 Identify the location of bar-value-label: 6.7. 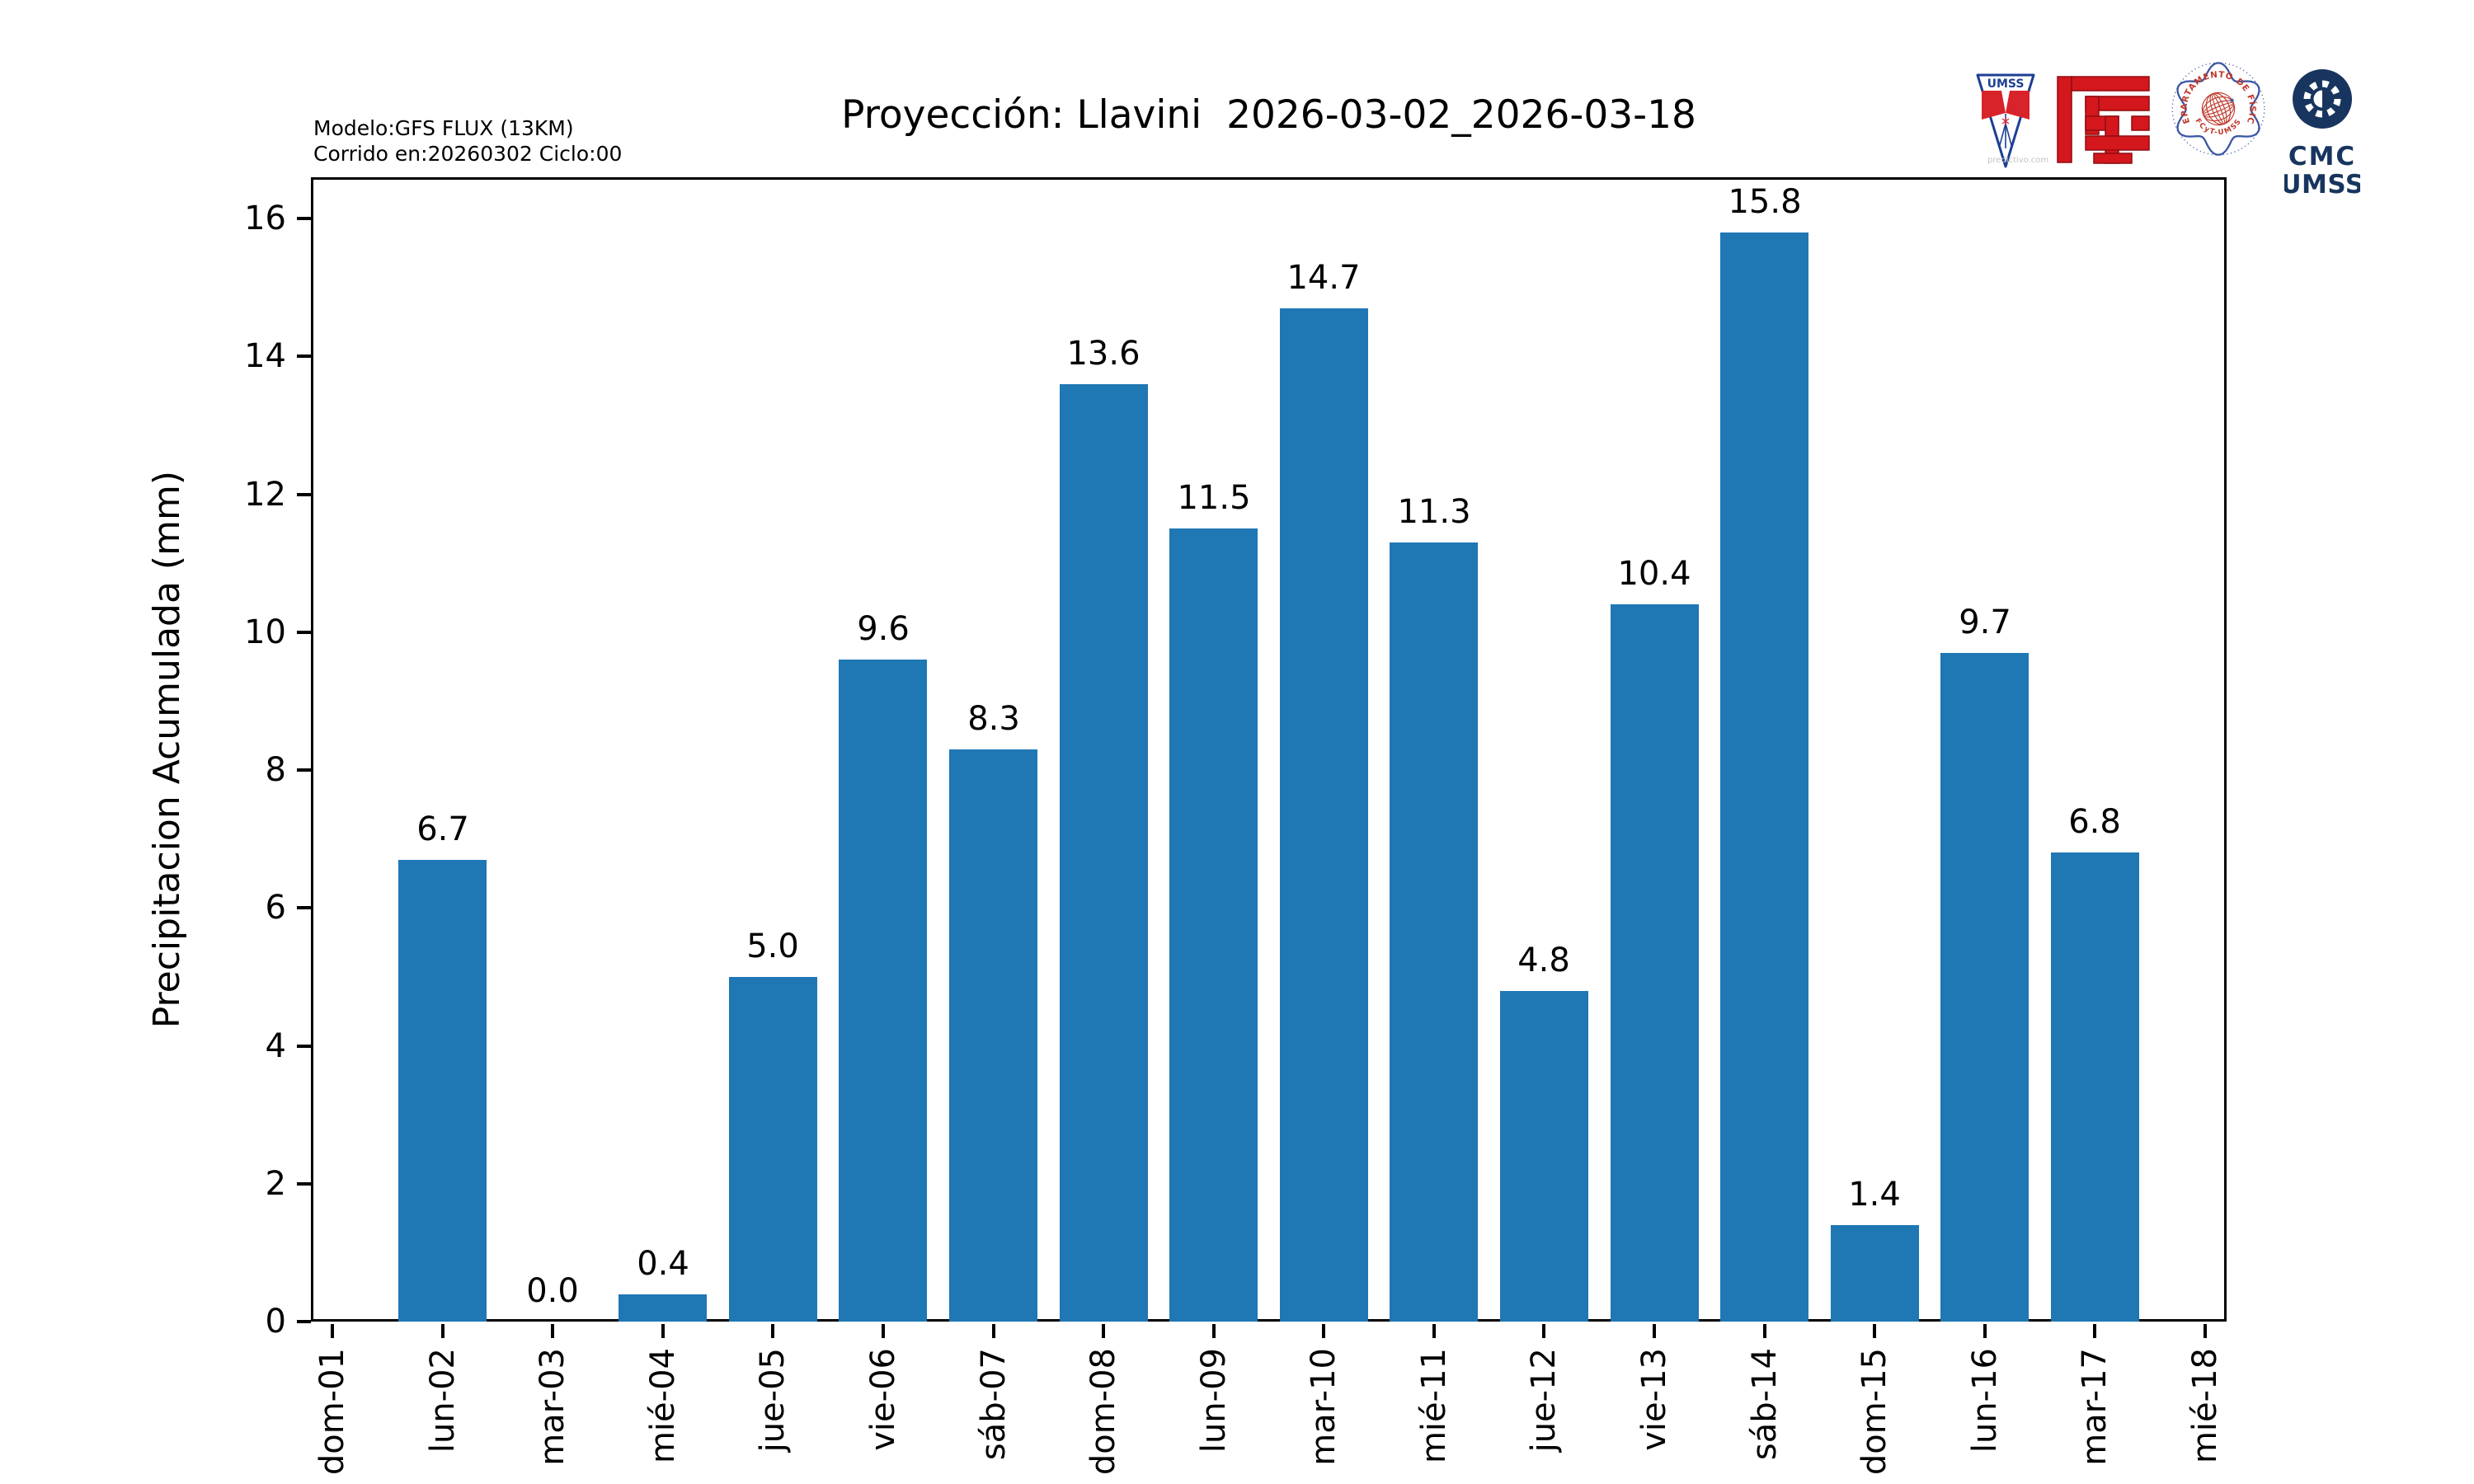
(442, 829).